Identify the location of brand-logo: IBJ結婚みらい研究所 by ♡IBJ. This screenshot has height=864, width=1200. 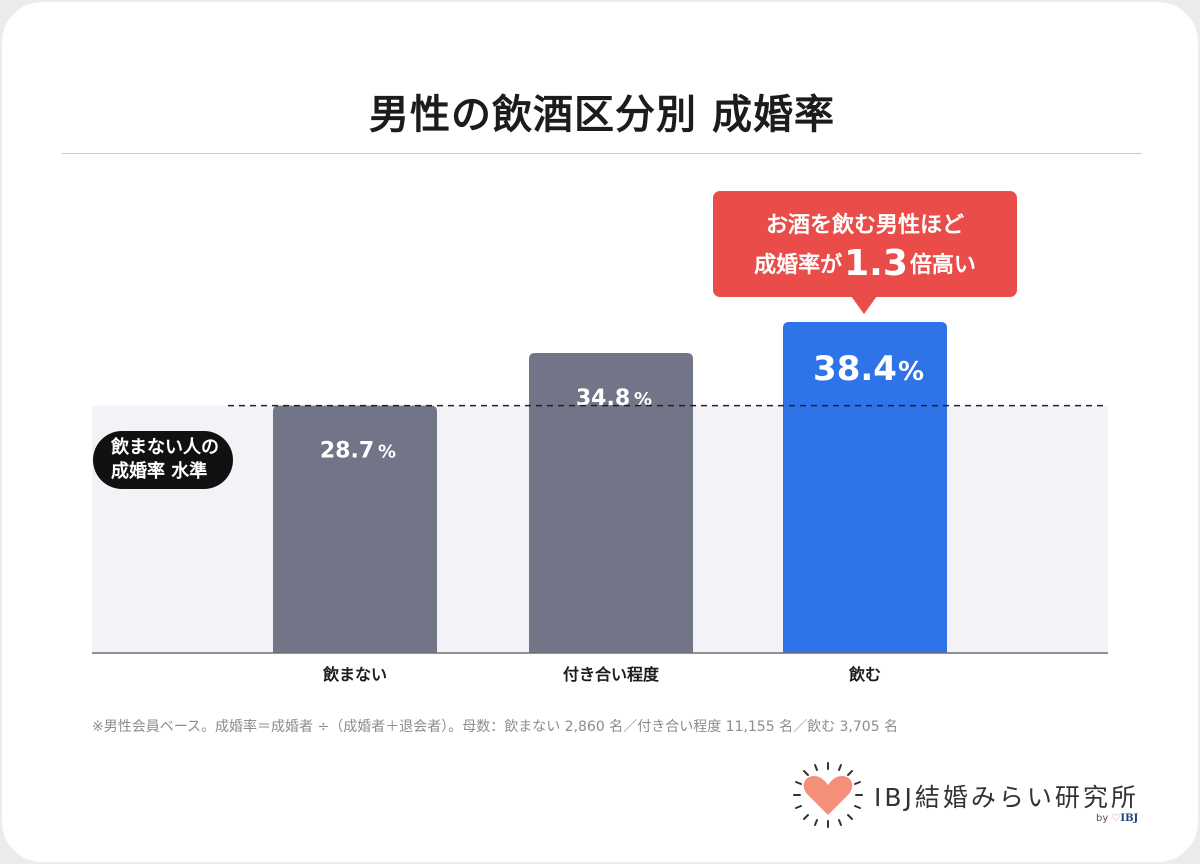
(968, 795).